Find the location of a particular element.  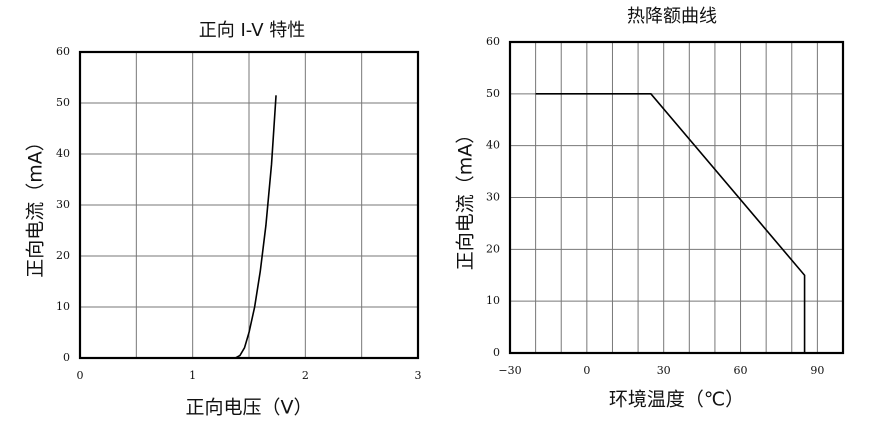

x-tick-label: 30 is located at coordinates (664, 370).